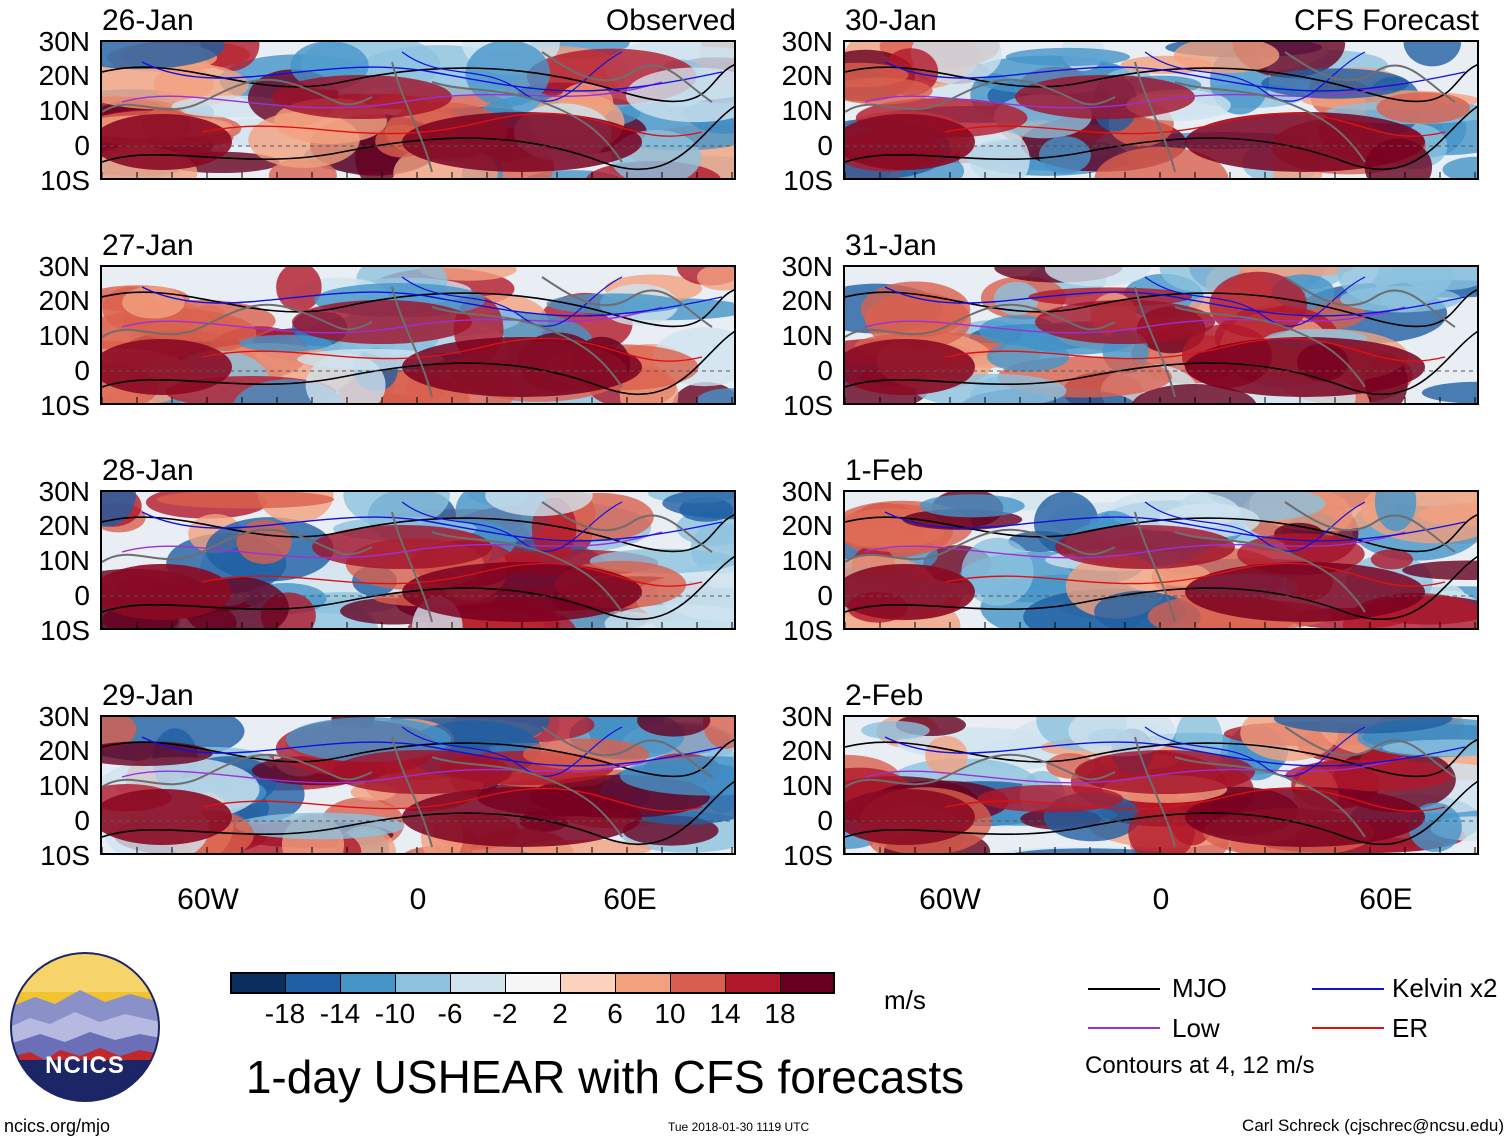 Image resolution: width=1510 pixels, height=1142 pixels. What do you see at coordinates (85, 1027) in the screenshot?
I see `ncics-logo-icon` at bounding box center [85, 1027].